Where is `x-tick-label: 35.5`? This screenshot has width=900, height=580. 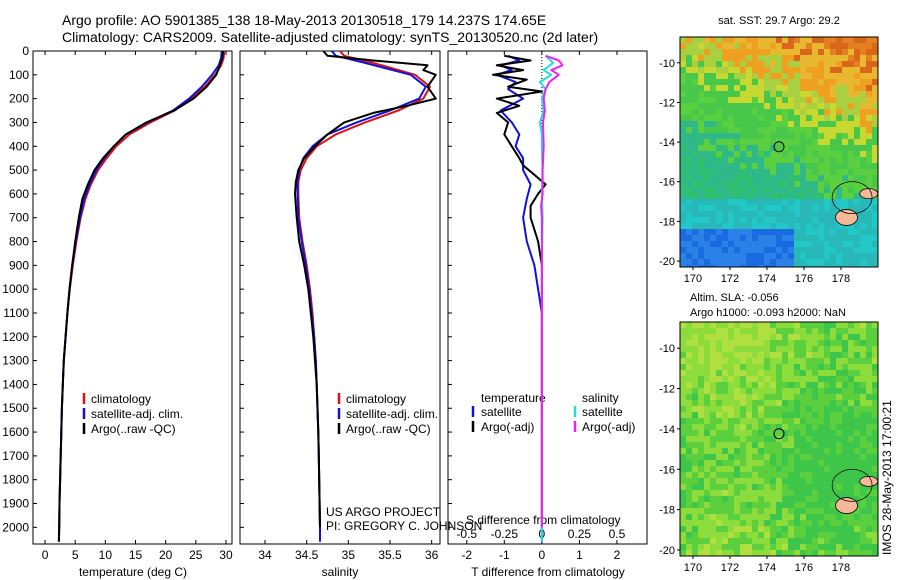
x-tick-label: 35.5 is located at coordinates (390, 555).